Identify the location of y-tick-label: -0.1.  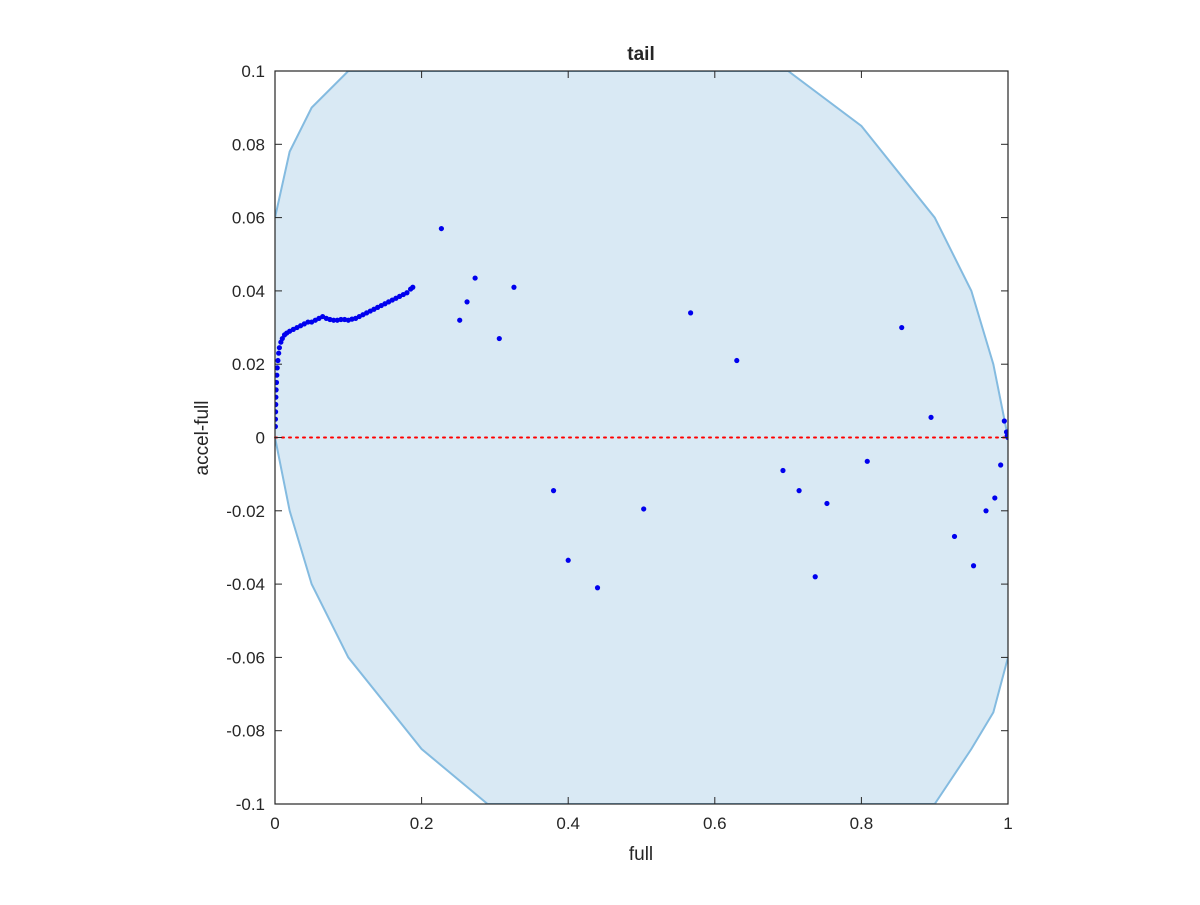
(250, 804).